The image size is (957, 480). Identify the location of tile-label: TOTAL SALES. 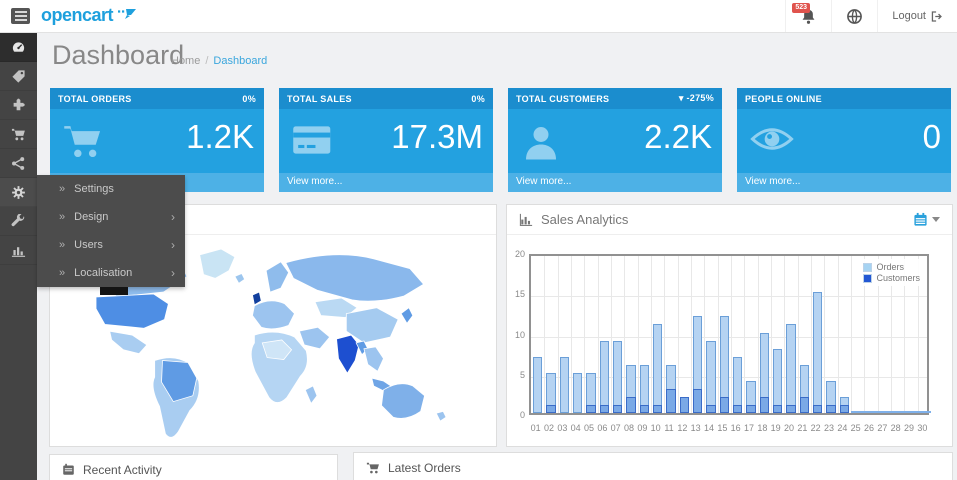
(319, 98).